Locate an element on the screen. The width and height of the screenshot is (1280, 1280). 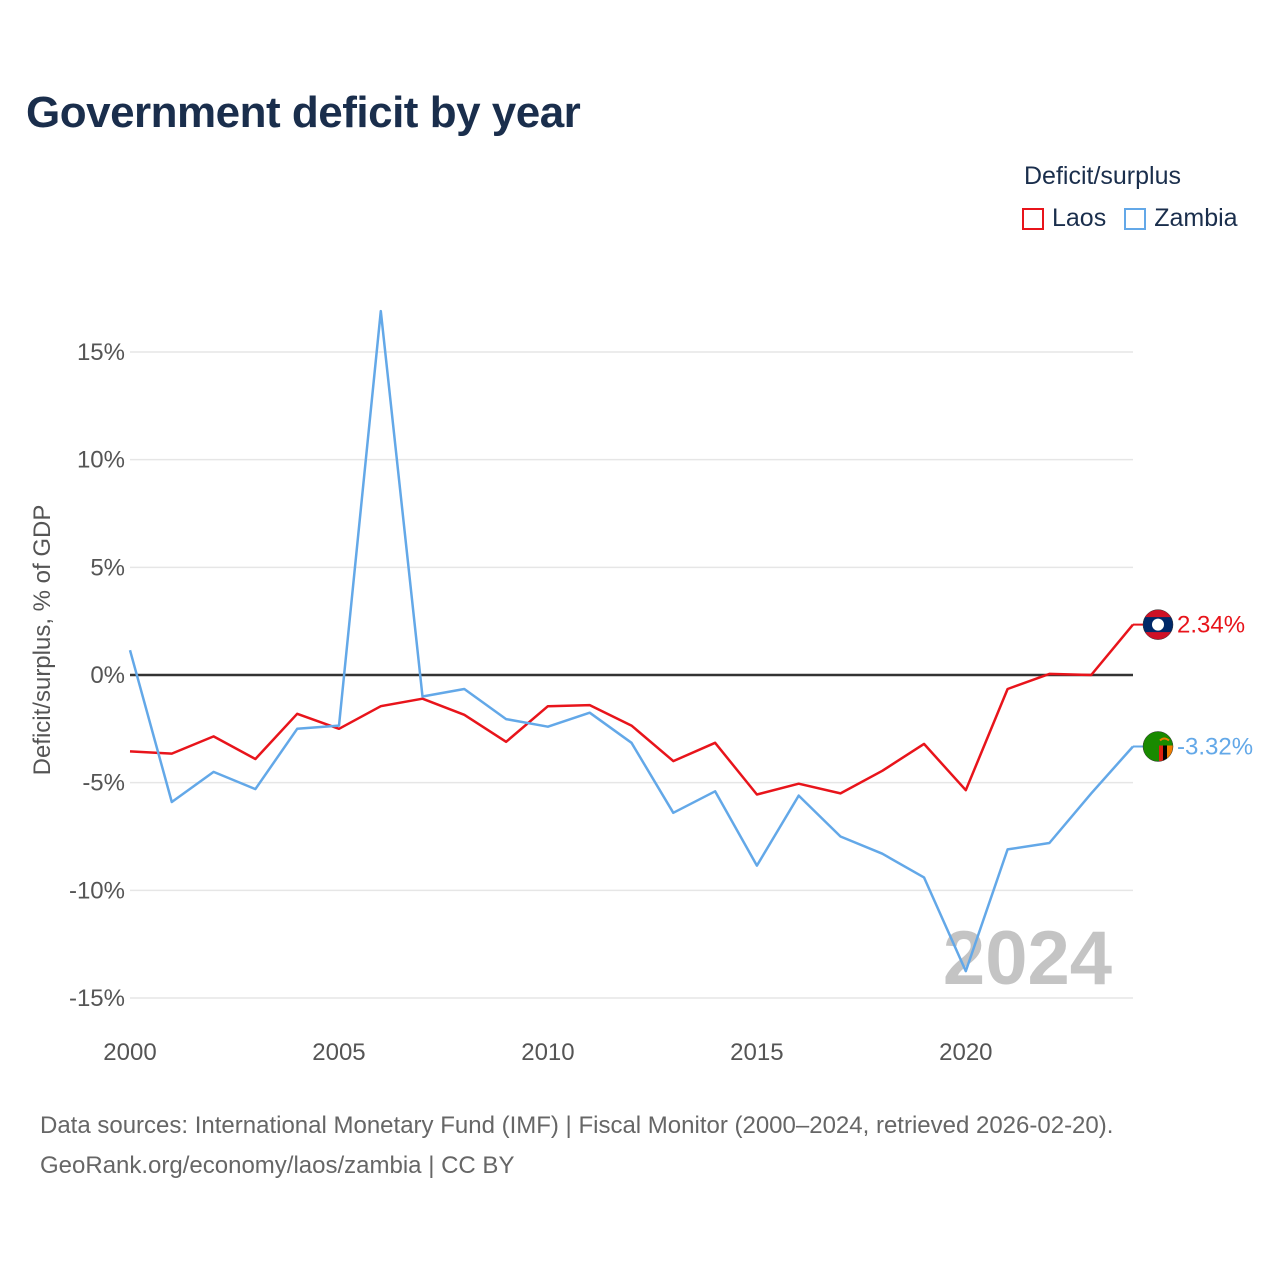
y-axis-label: Deficit/surplus, % of GDP is located at coordinates (42, 640).